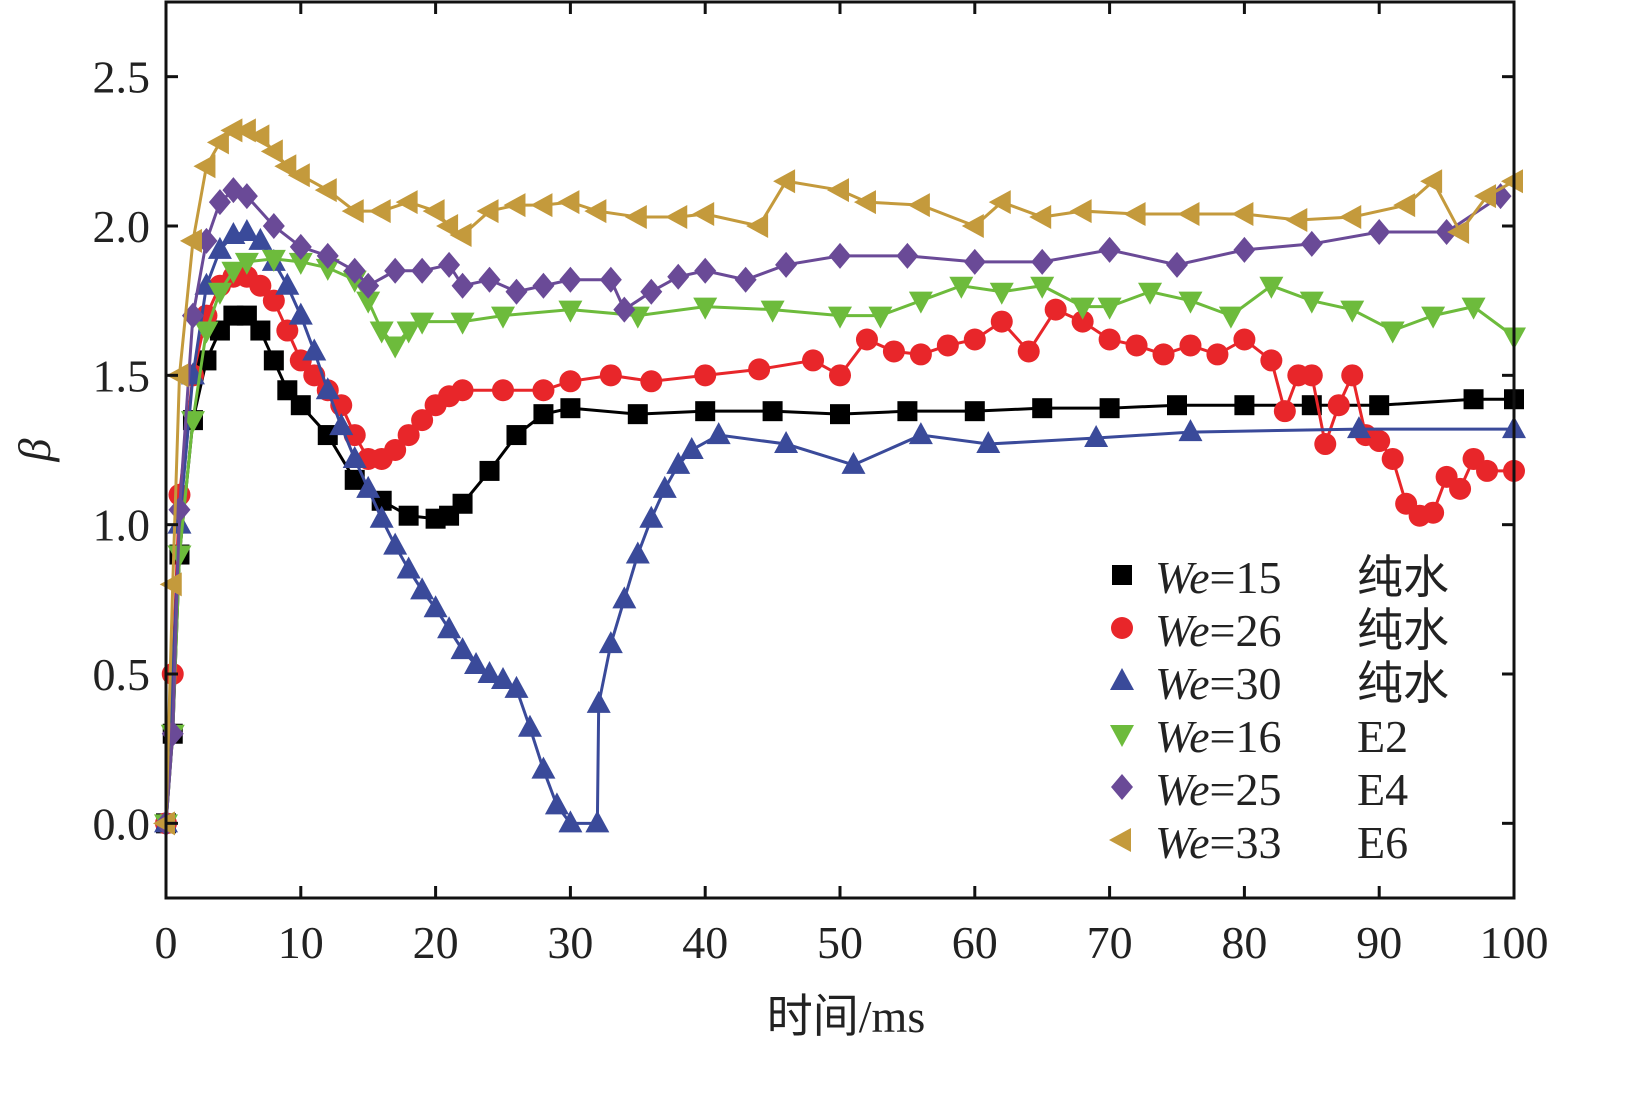 The height and width of the screenshot is (1104, 1649). What do you see at coordinates (1218, 789) in the screenshot?
I see `legend-label: We=25` at bounding box center [1218, 789].